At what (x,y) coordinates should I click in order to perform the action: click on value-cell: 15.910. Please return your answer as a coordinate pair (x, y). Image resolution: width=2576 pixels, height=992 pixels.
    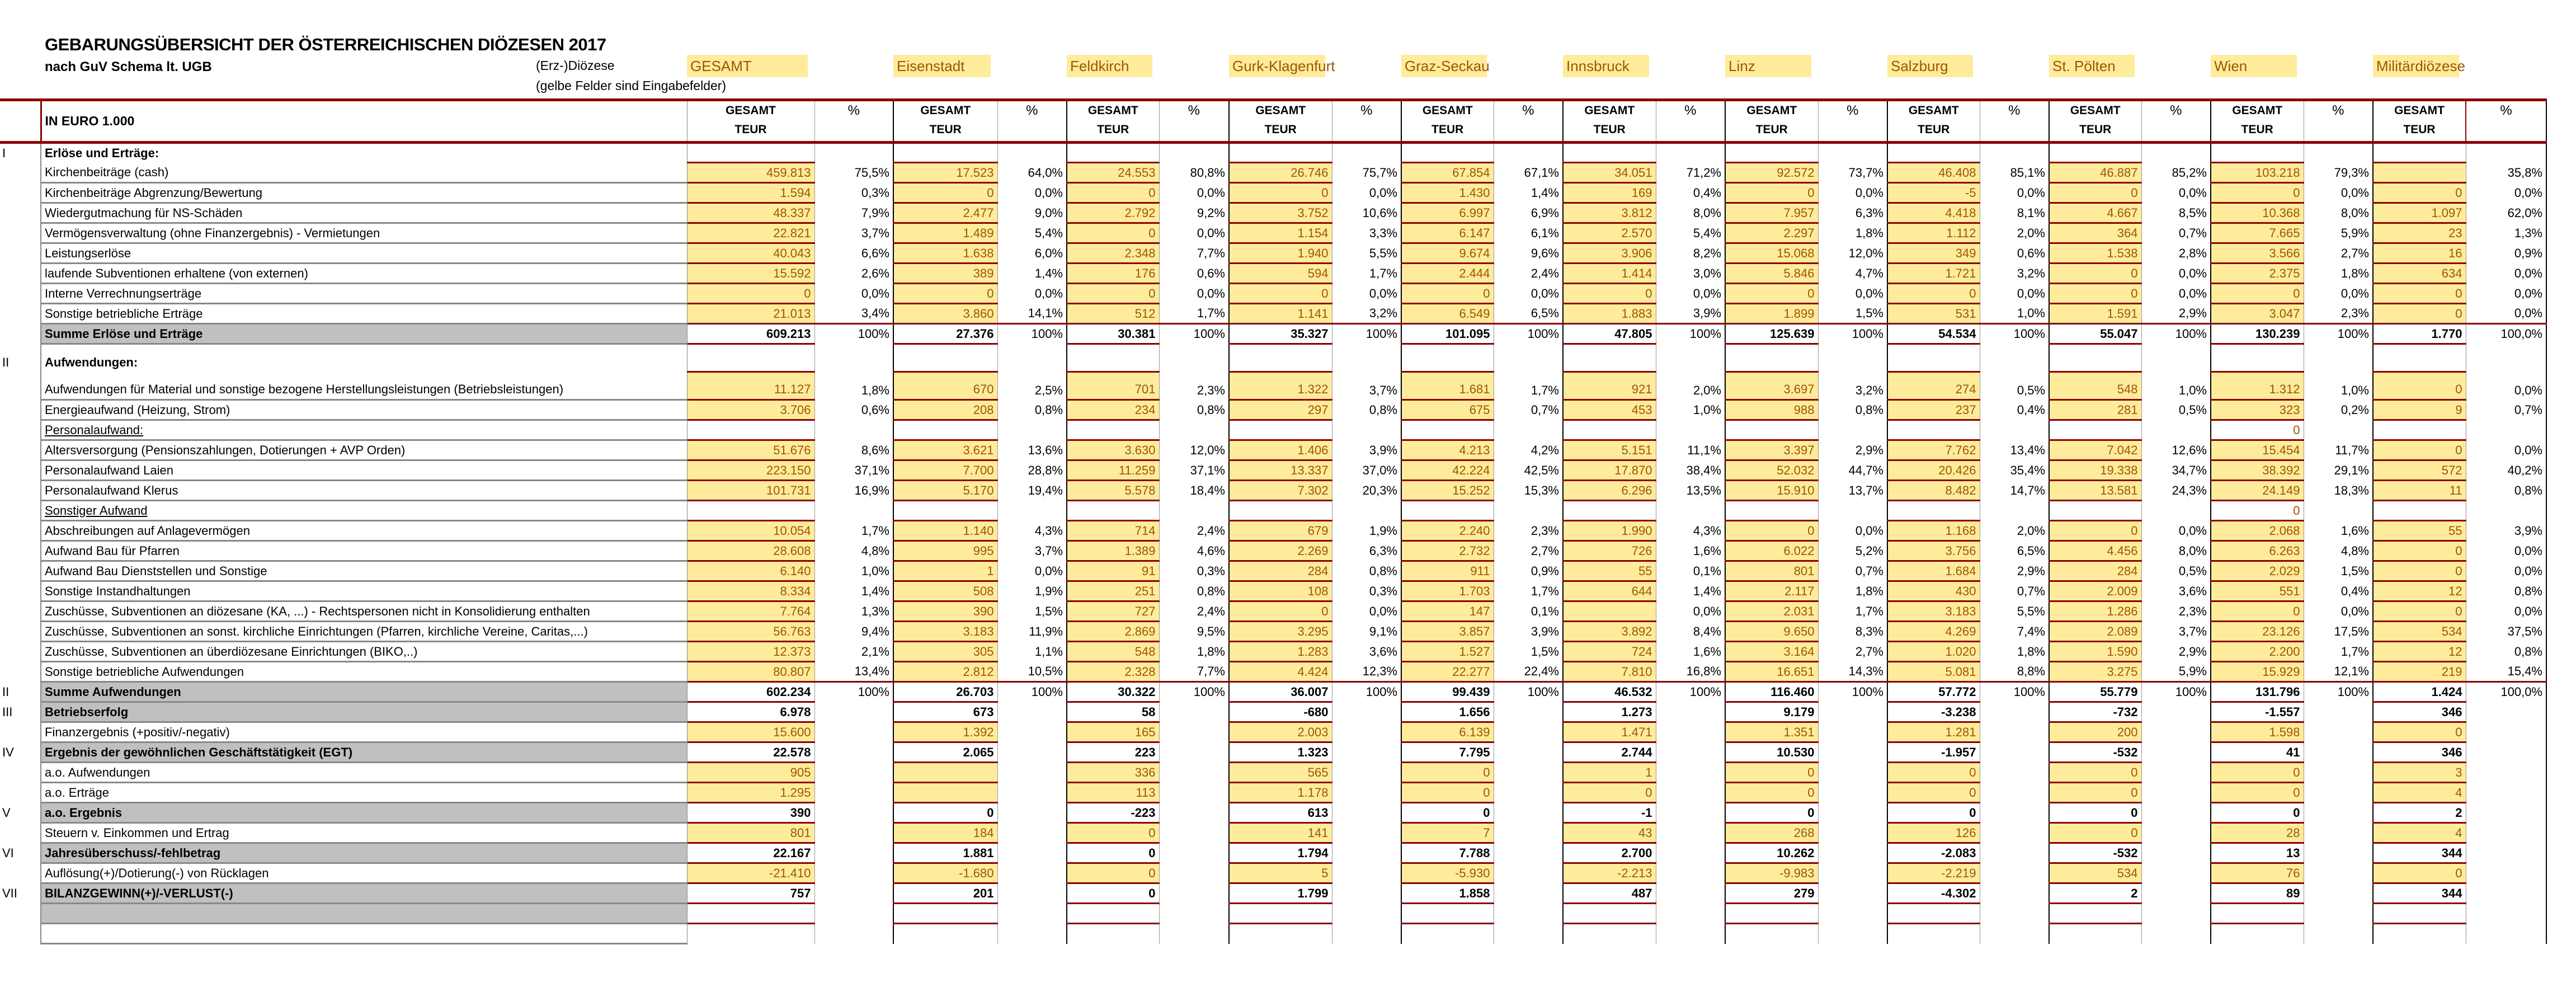
    Looking at the image, I should click on (1771, 490).